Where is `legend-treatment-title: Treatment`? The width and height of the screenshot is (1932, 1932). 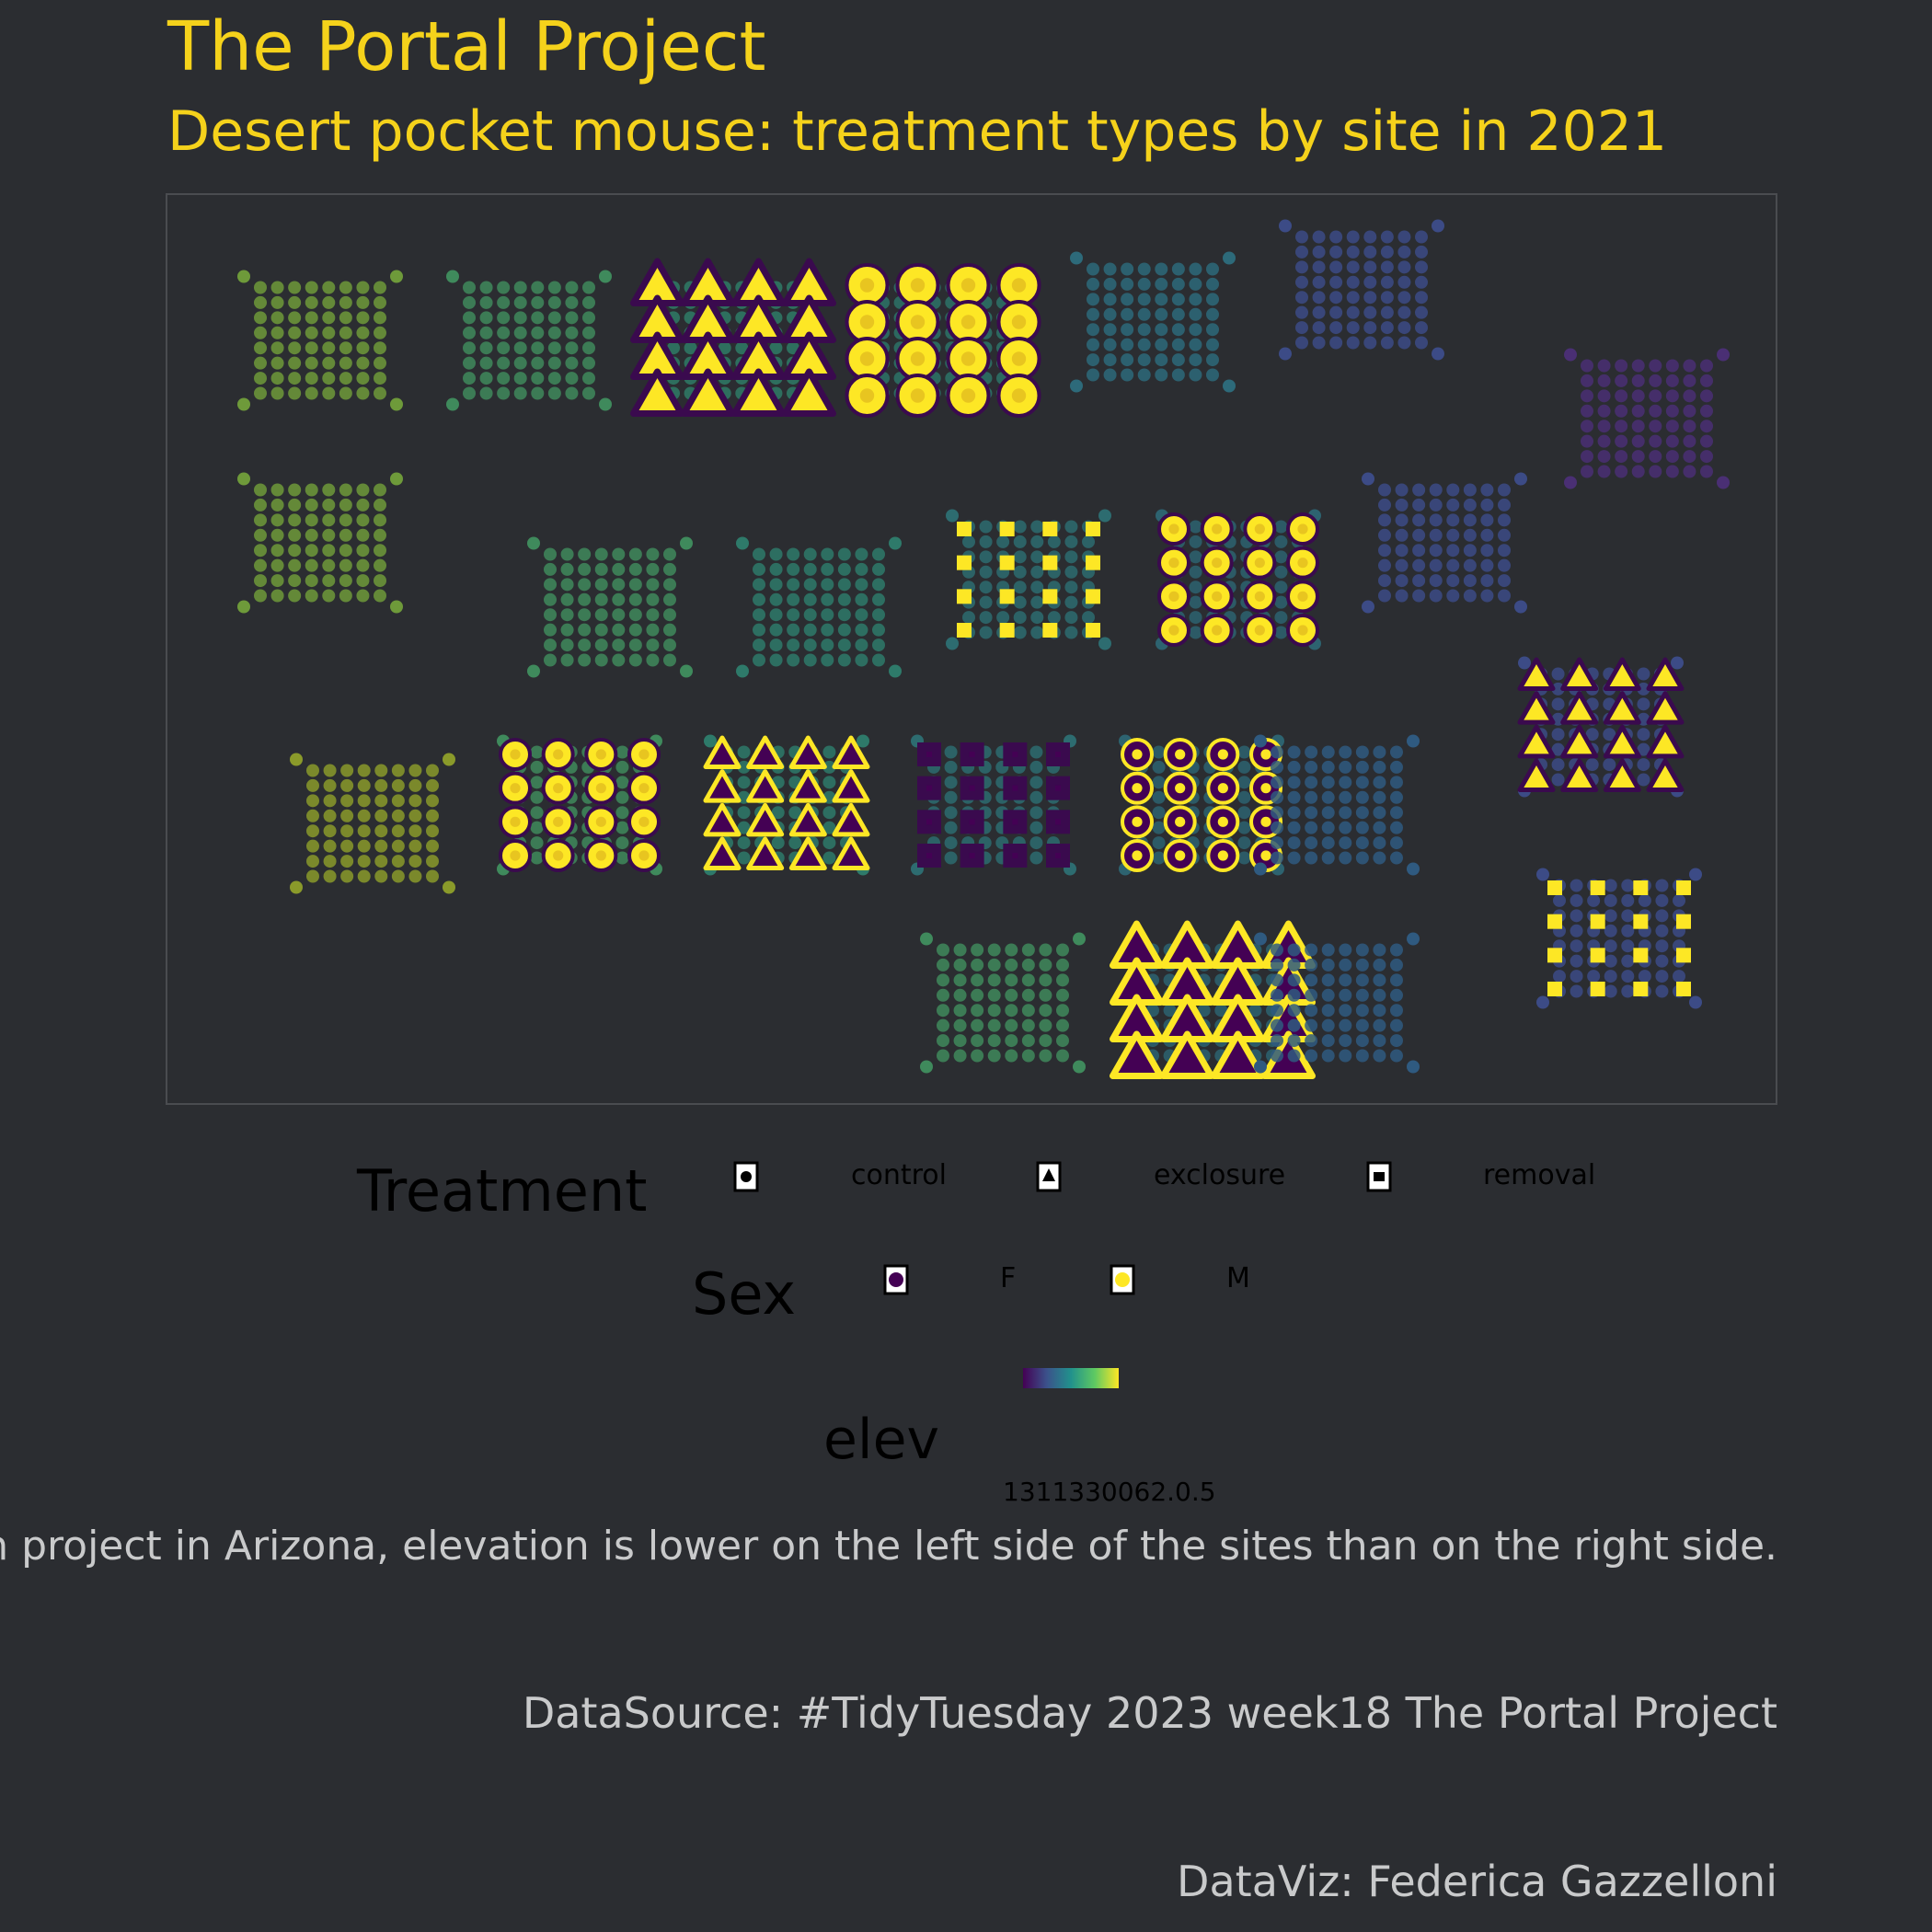 legend-treatment-title: Treatment is located at coordinates (502, 1191).